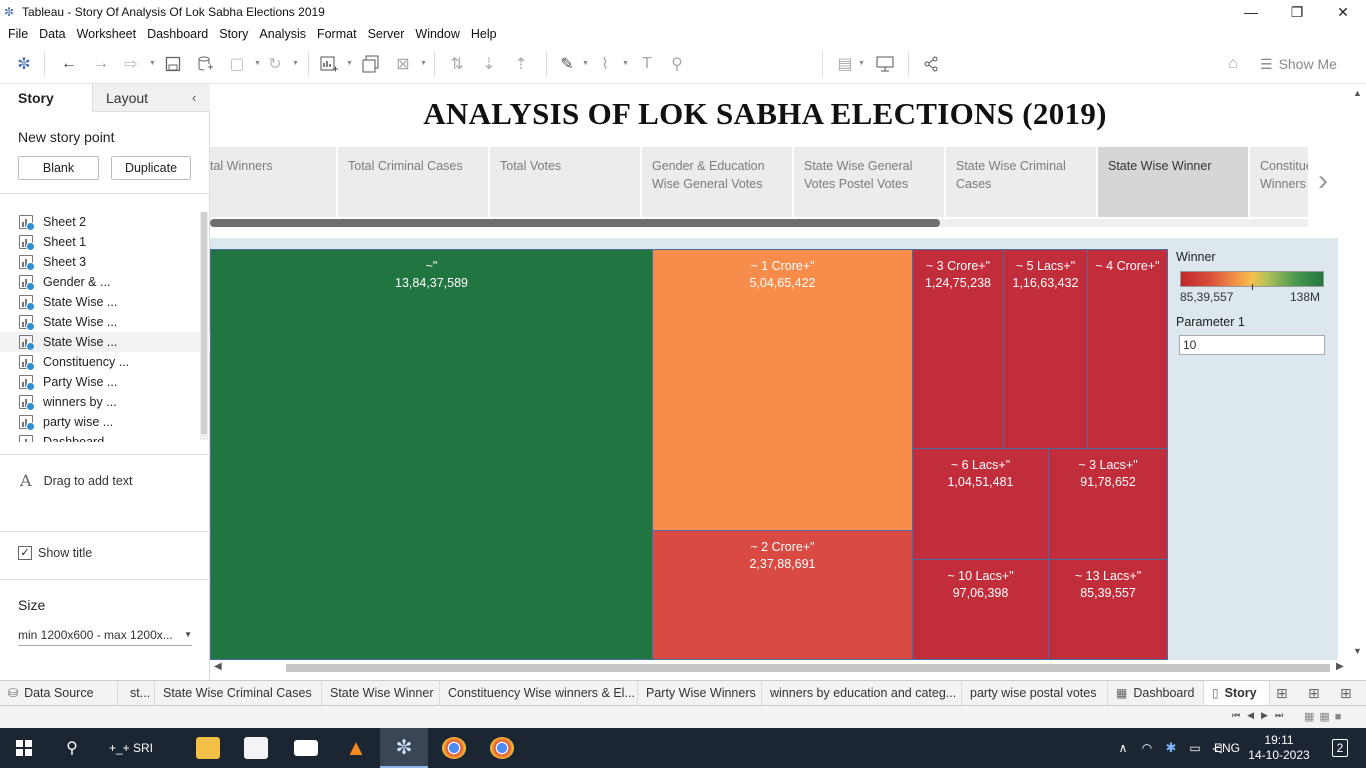  What do you see at coordinates (1323, 180) in the screenshot?
I see `next-story-point-icon: ›` at bounding box center [1323, 180].